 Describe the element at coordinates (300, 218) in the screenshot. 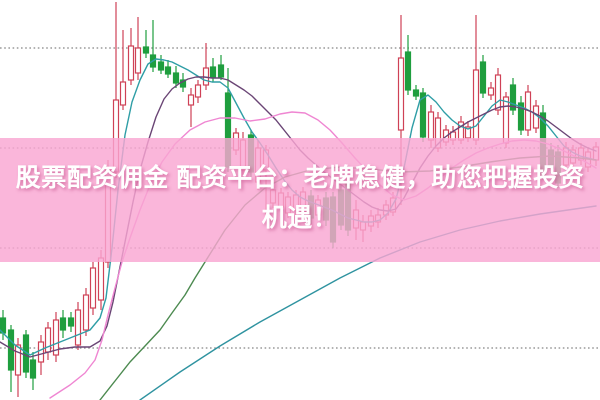

I see `promo-banner-text-line2: 机遇！` at that location.